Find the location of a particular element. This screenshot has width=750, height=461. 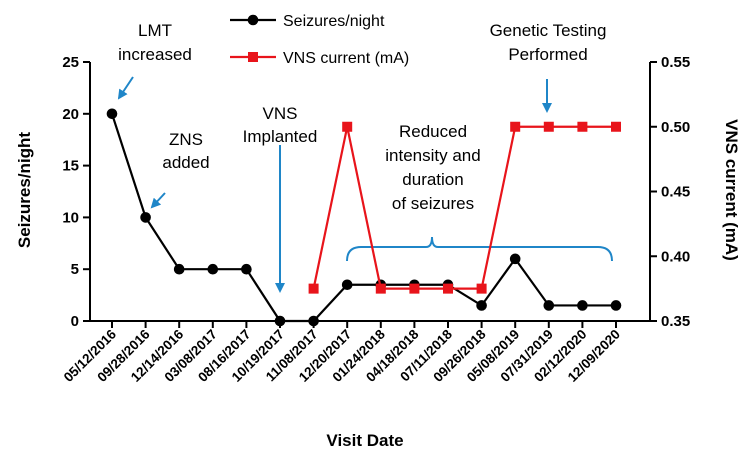

annotation-reduced-line: Reduced is located at coordinates (433, 131).